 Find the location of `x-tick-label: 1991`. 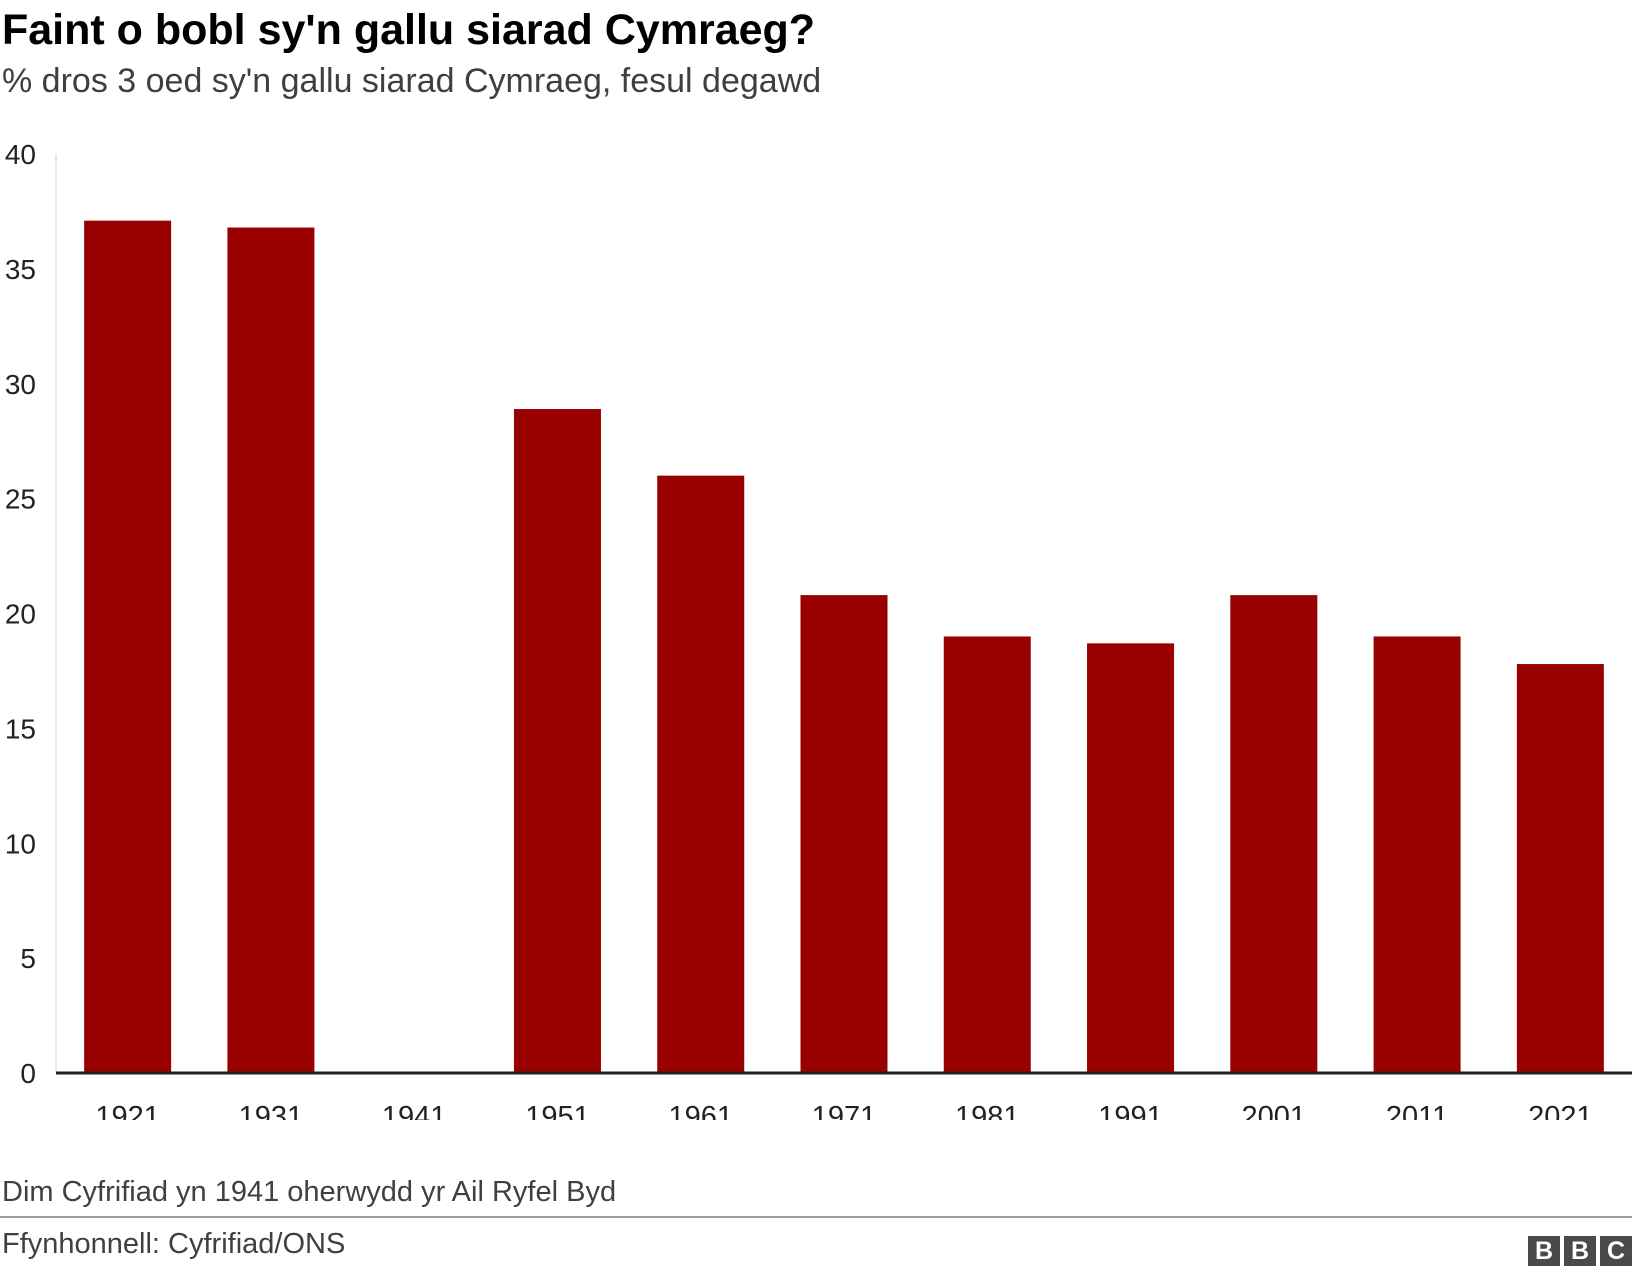

x-tick-label: 1991 is located at coordinates (1130, 1110).